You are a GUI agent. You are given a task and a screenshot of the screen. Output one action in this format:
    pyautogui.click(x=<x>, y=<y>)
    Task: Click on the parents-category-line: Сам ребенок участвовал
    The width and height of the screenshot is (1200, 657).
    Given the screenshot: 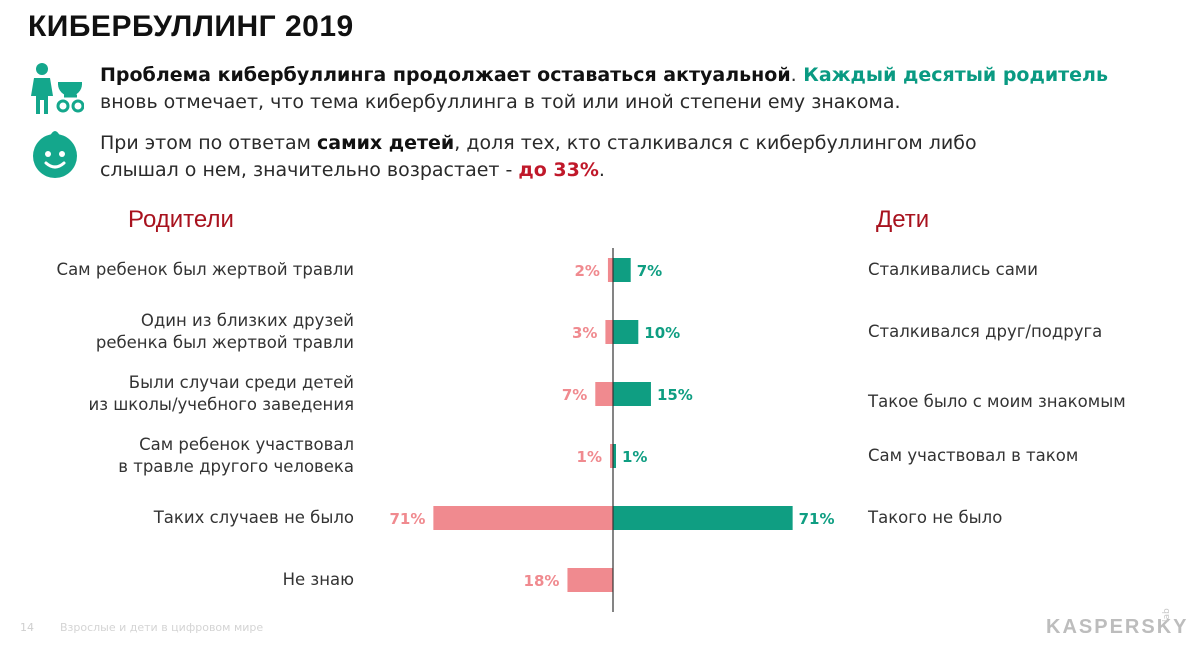 What is the action you would take?
    pyautogui.click(x=246, y=444)
    